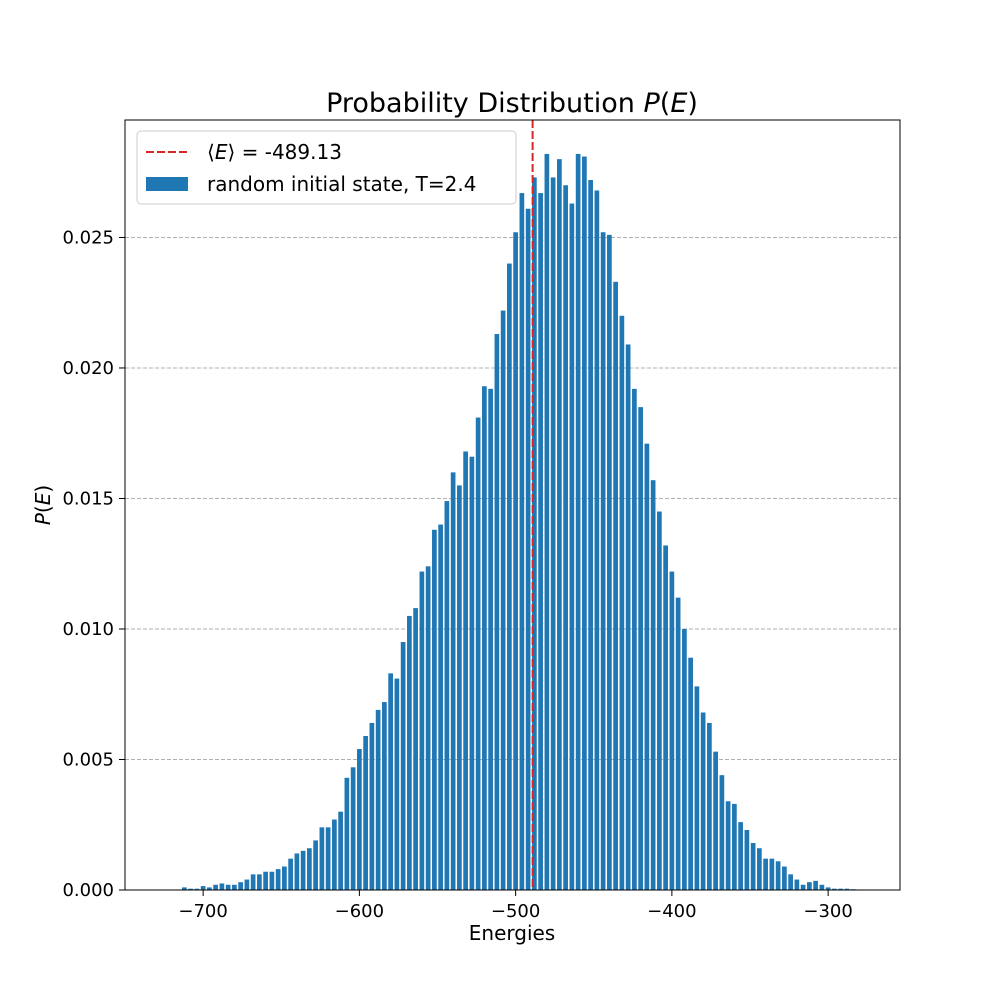 The image size is (1000, 1000). What do you see at coordinates (274, 152) in the screenshot?
I see `legend-mean-label: ⟨E⟩ = -489.13` at bounding box center [274, 152].